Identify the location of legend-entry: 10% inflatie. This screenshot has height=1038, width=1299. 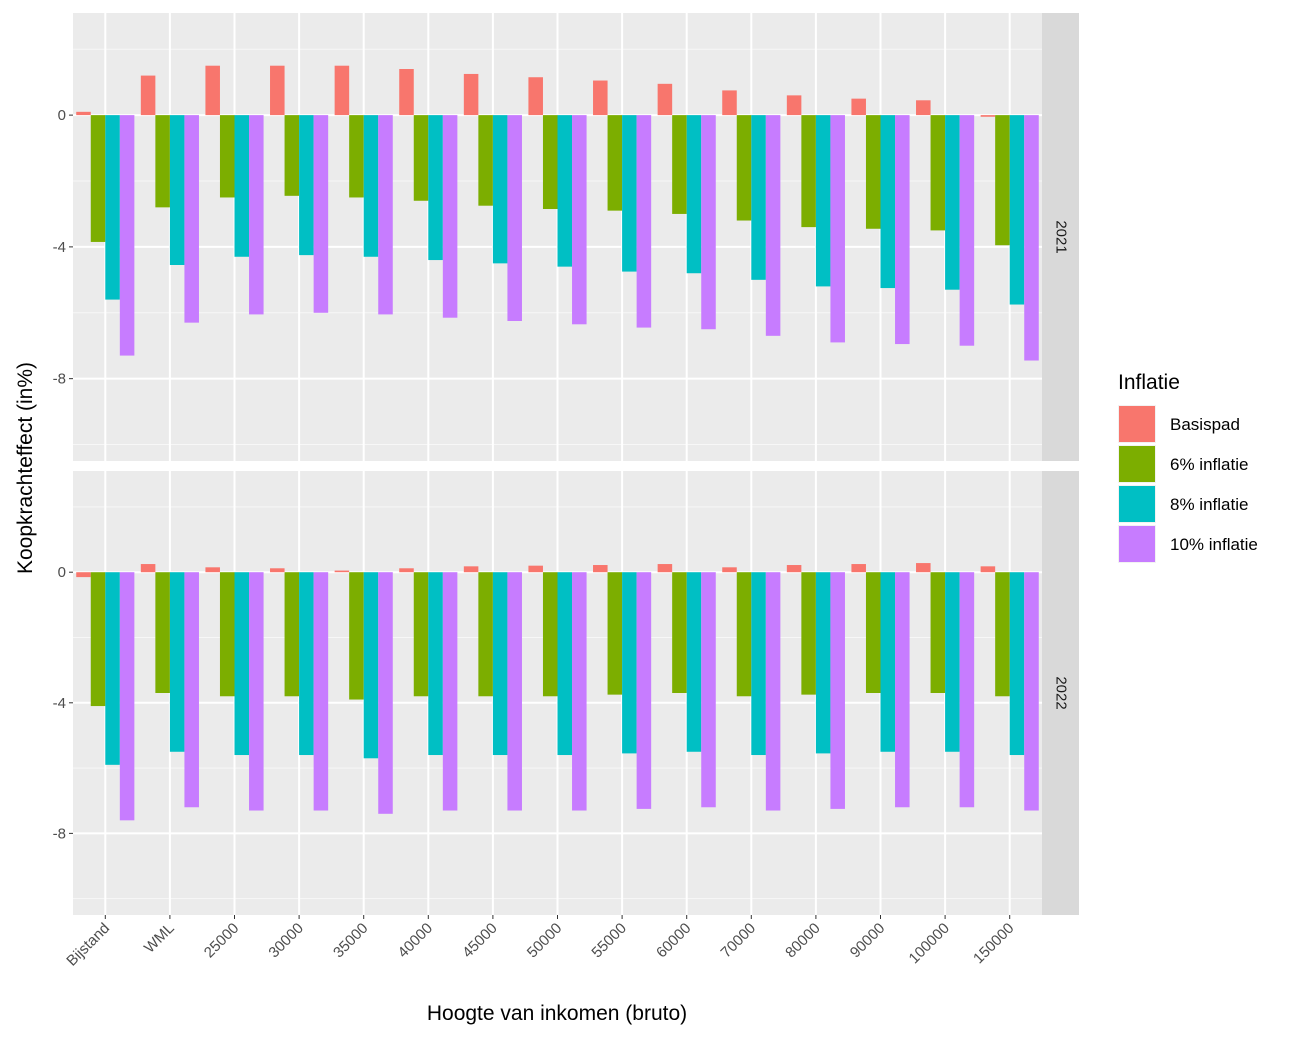
(1214, 544).